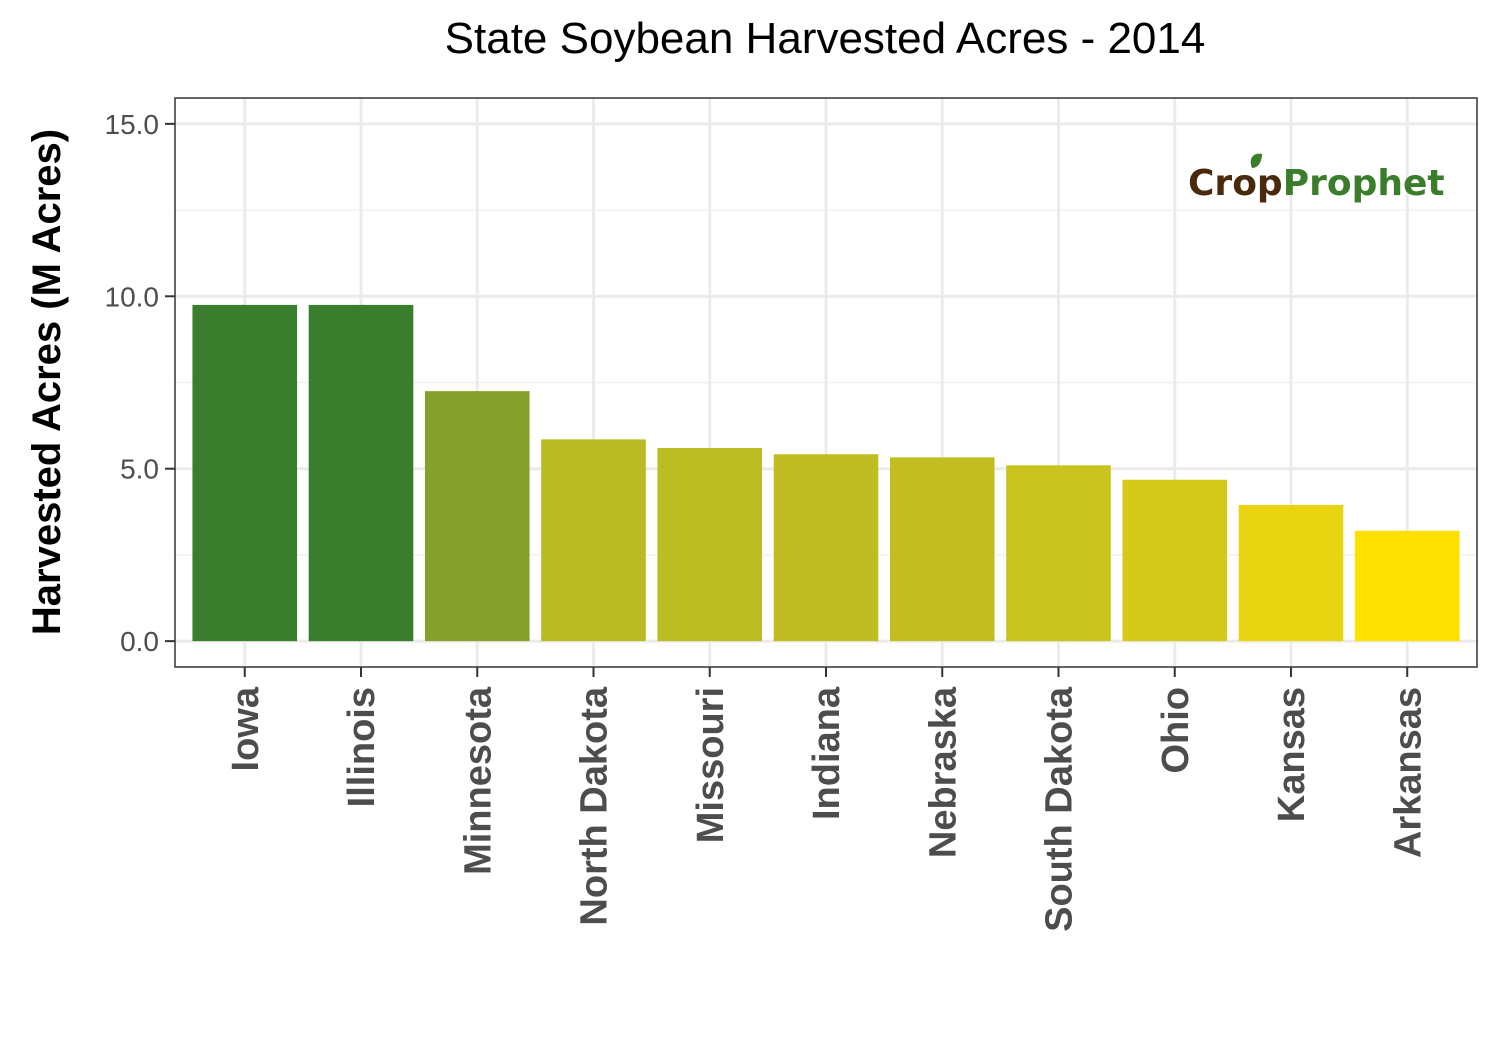  What do you see at coordinates (1058, 553) in the screenshot?
I see `bar-south-dakota` at bounding box center [1058, 553].